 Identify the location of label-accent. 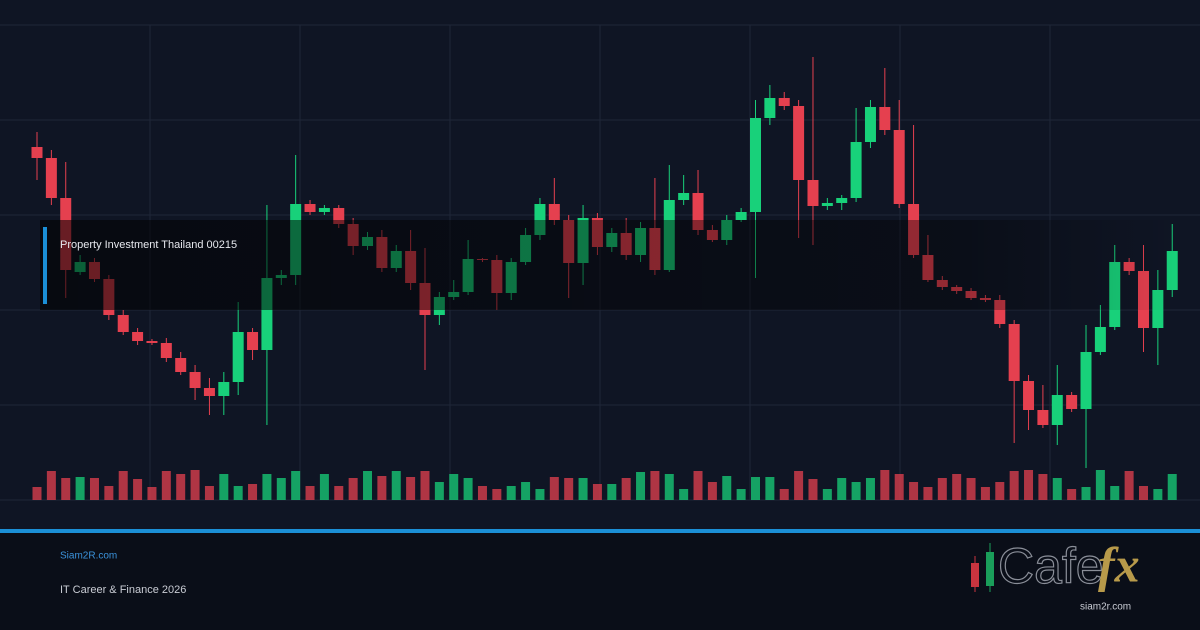
(45, 265).